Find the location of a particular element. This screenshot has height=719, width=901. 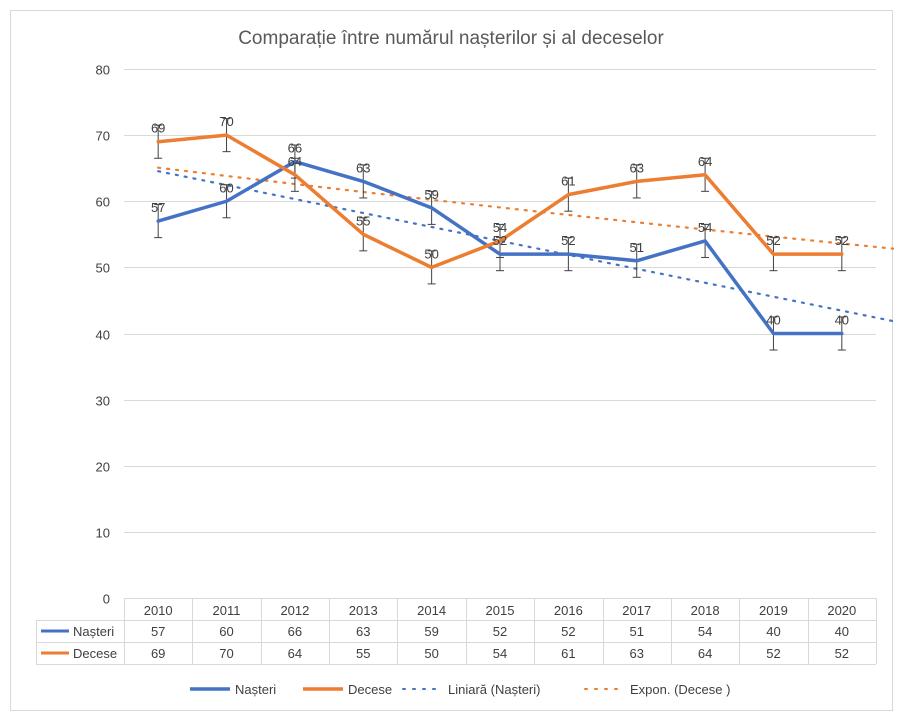

y-tick-label: 70 is located at coordinates (103, 136).